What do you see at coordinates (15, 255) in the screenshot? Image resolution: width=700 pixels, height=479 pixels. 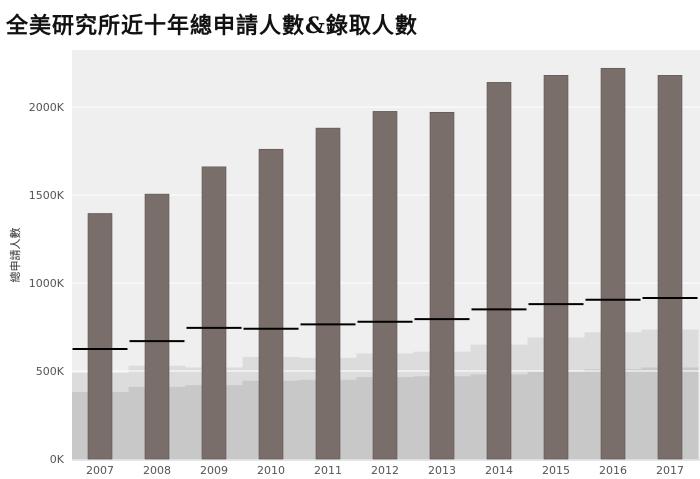 I see `y-axis-label: 總申請人數` at bounding box center [15, 255].